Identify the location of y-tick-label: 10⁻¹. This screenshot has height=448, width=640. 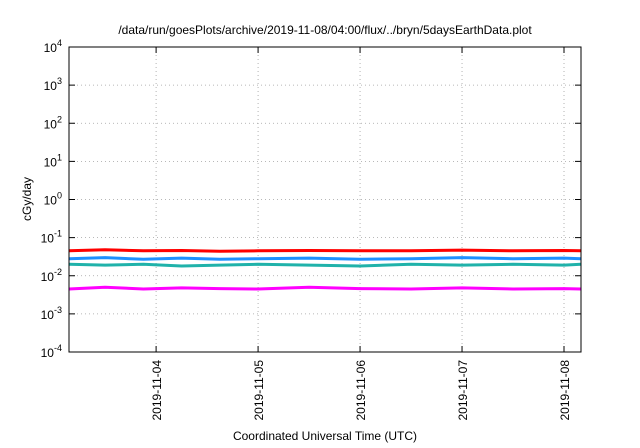
(51, 237).